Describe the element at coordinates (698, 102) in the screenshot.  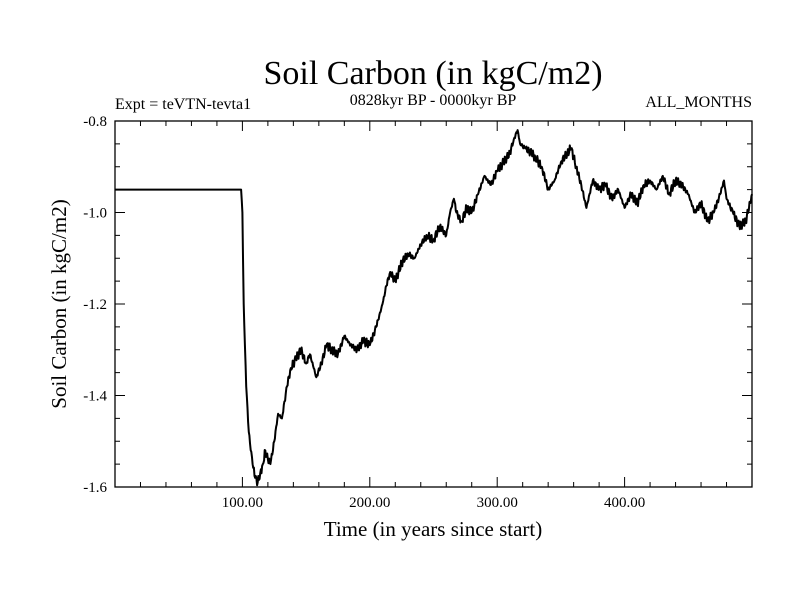
I see `months-label: ALL_MONTHS` at that location.